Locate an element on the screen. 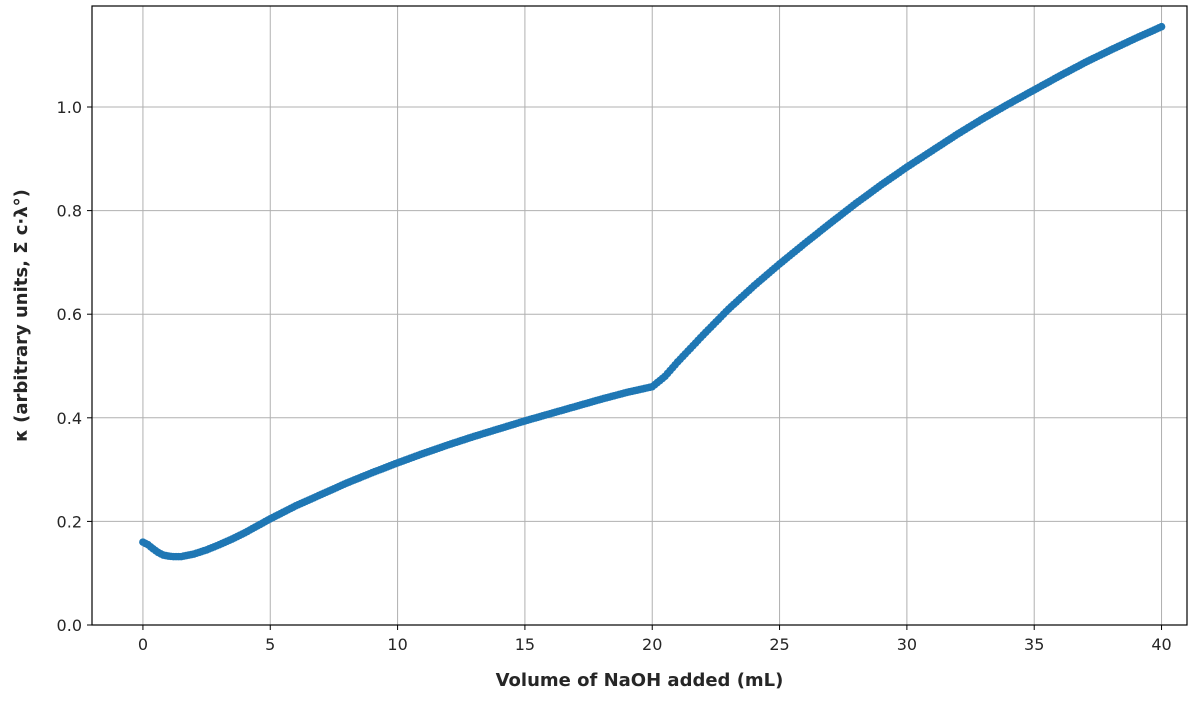  y-tick-label: 0.0 is located at coordinates (69, 625).